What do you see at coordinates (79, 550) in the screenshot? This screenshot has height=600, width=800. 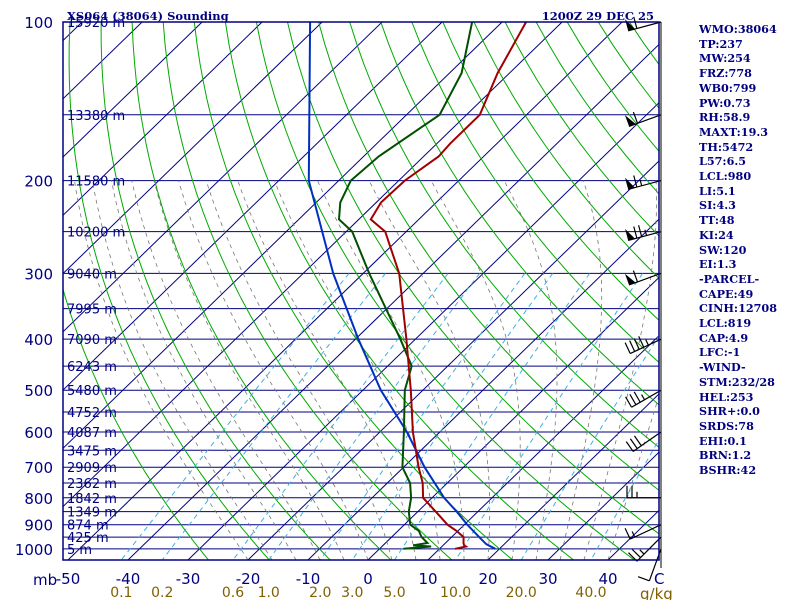 I see `height-label: 5 m` at bounding box center [79, 550].